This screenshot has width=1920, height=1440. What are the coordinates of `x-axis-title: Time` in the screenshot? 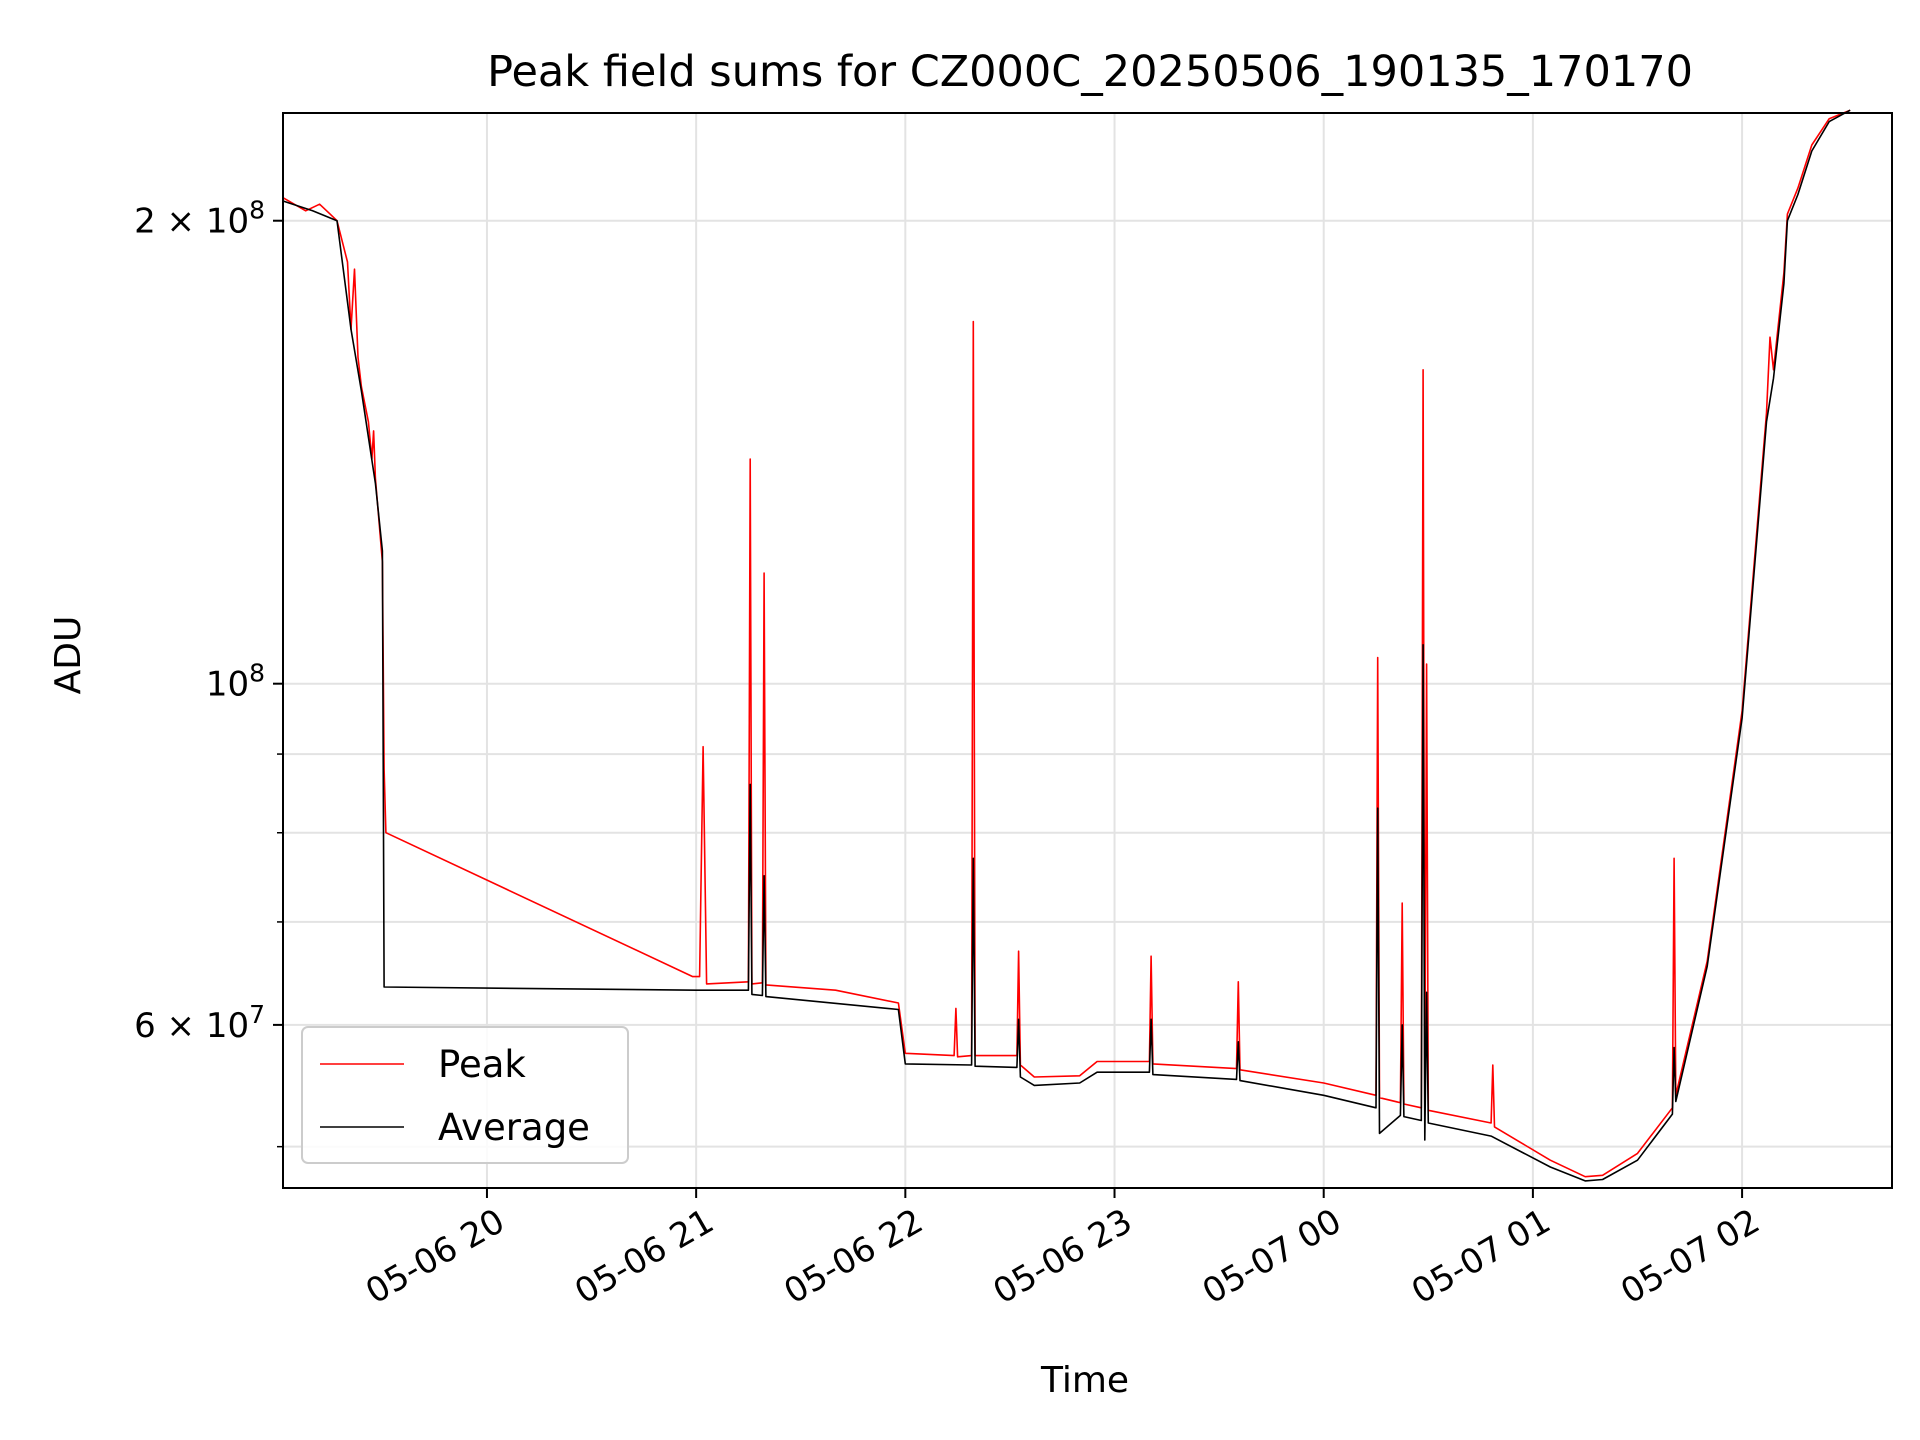 It's located at (1084, 1380).